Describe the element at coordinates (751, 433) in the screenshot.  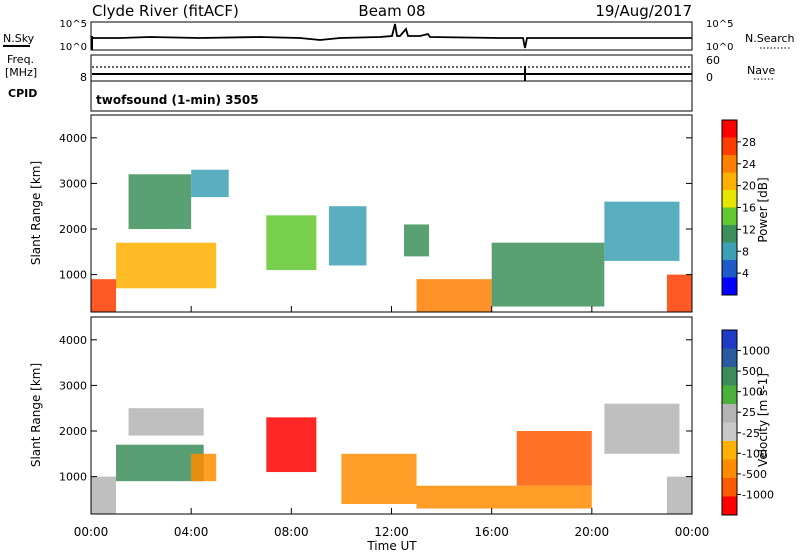
I see `velocity-colorbar-tick-label: -25` at that location.